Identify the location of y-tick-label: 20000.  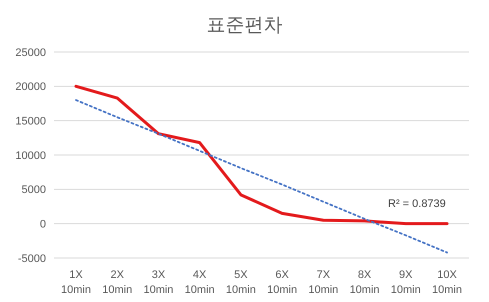
(30, 87).